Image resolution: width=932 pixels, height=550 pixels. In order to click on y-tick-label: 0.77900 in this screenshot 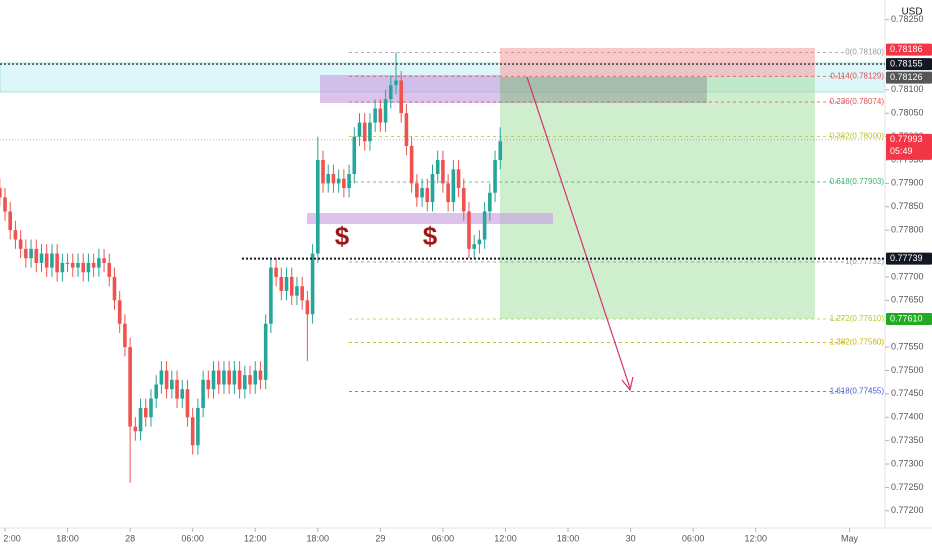, I will do `click(907, 183)`.